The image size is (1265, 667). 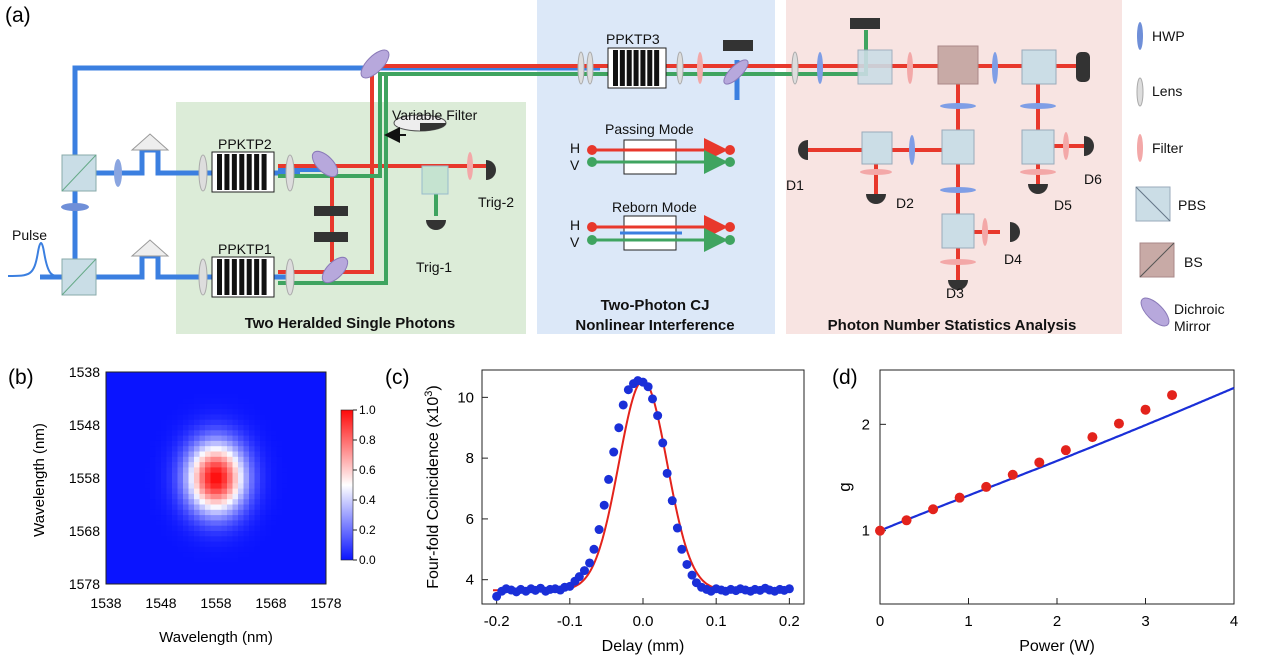 What do you see at coordinates (118, 173) in the screenshot?
I see `lens-element` at bounding box center [118, 173].